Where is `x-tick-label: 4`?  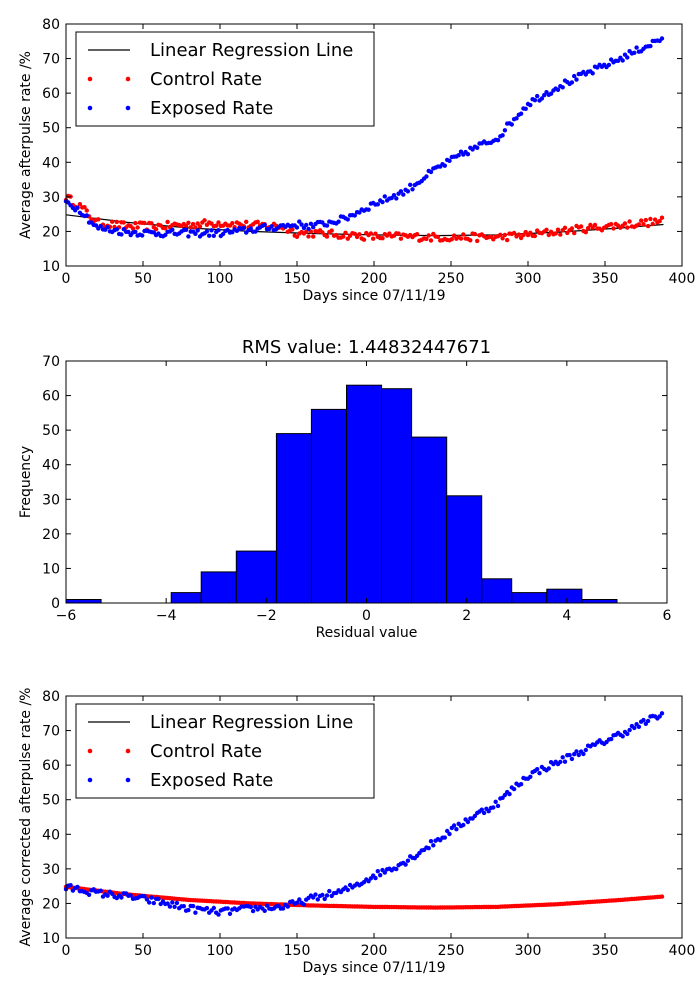
x-tick-label: 4 is located at coordinates (566, 616).